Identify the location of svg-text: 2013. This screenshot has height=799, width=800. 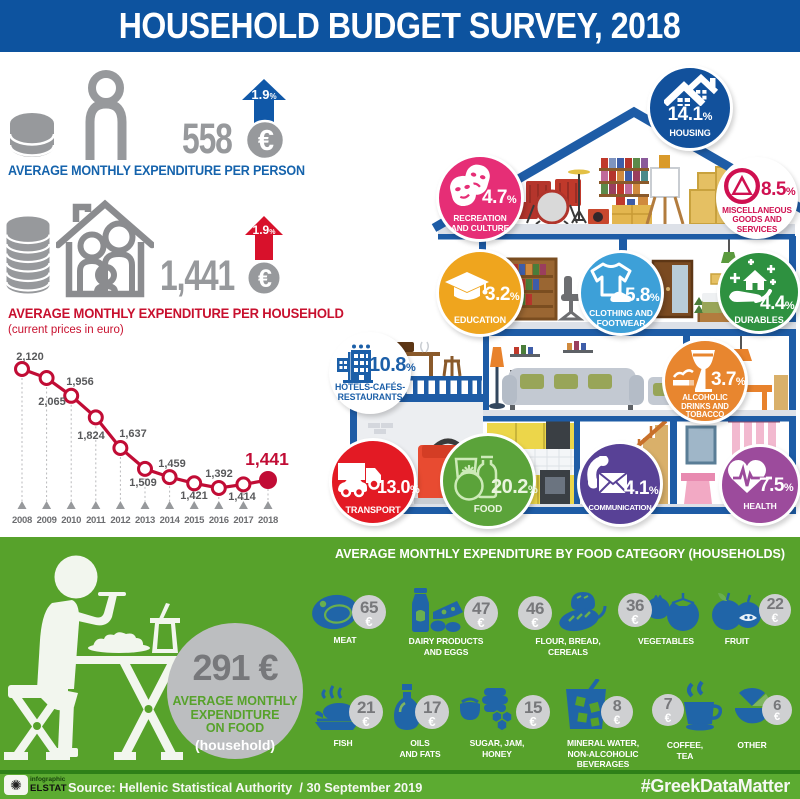
(145, 520).